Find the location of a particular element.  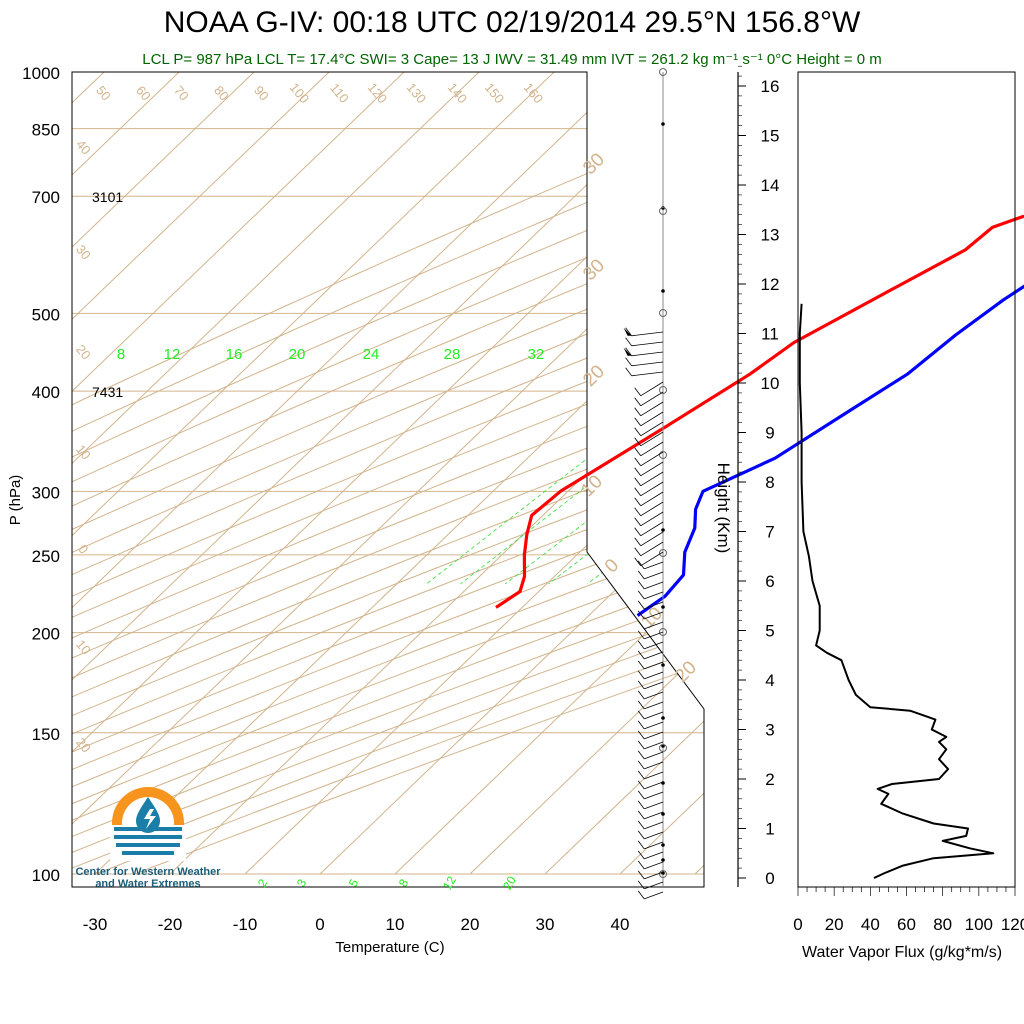

adiabat-label: 150 is located at coordinates (494, 93).